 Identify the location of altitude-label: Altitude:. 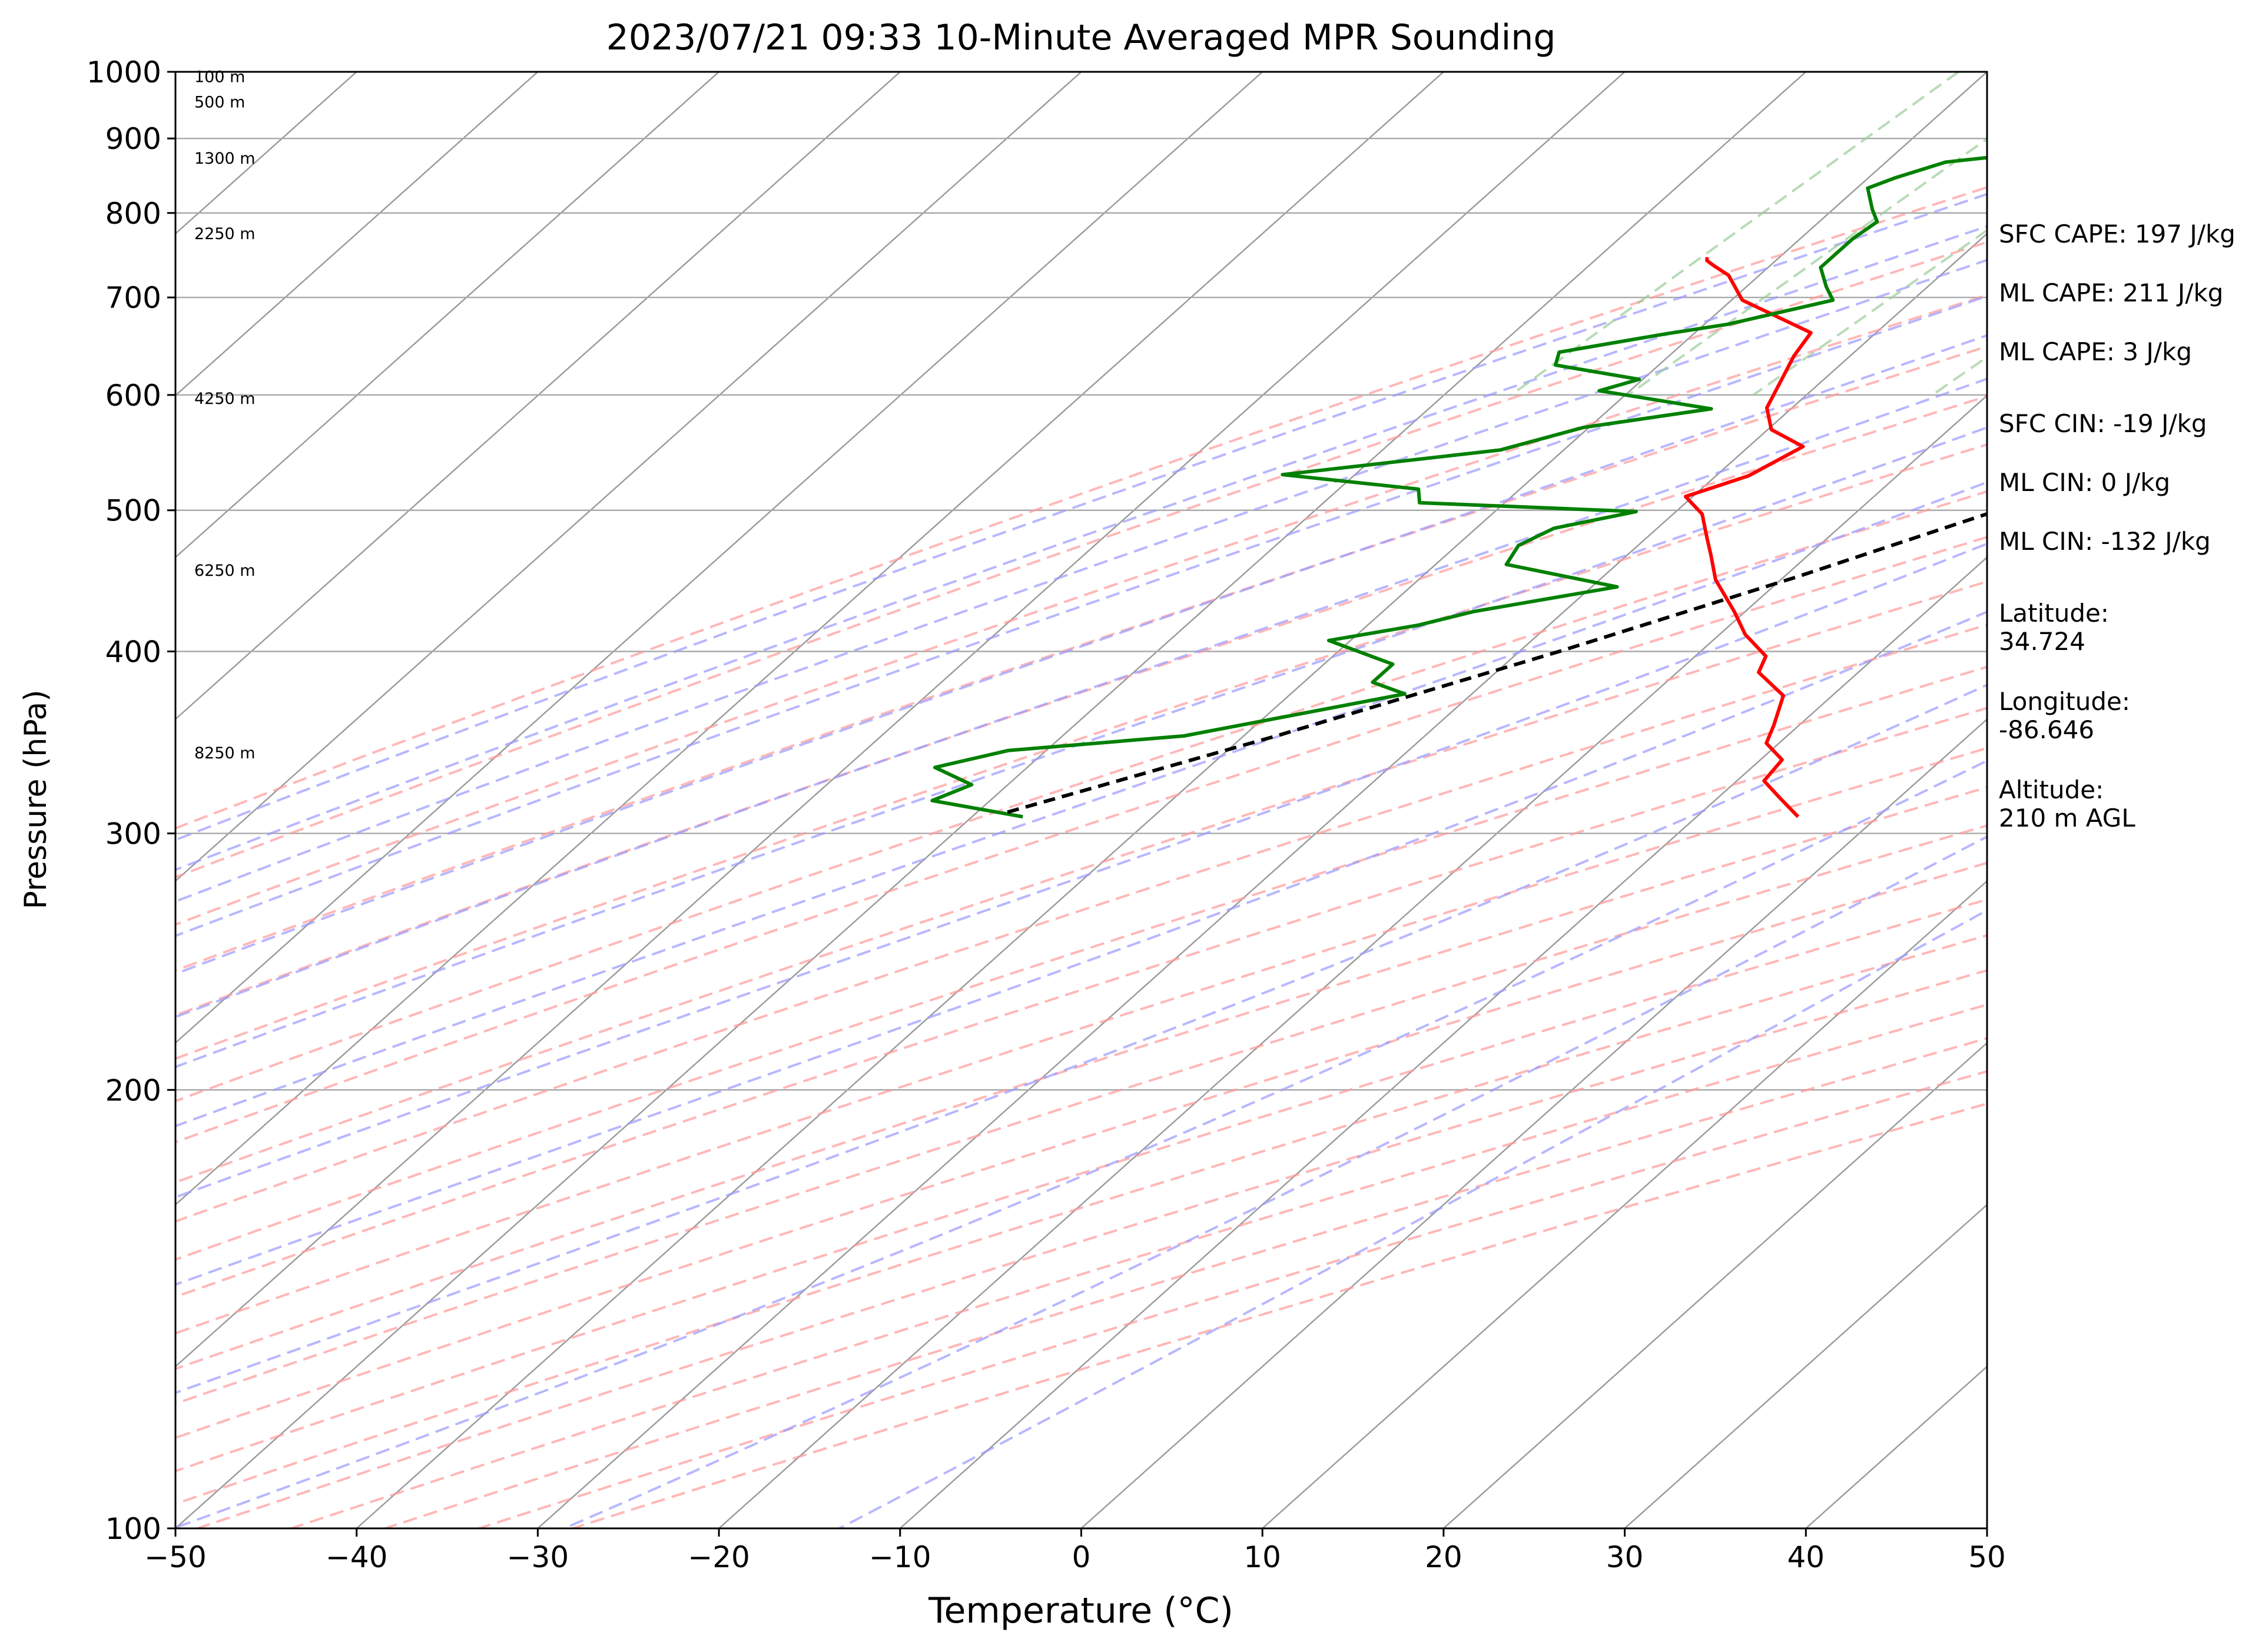
(2051, 789).